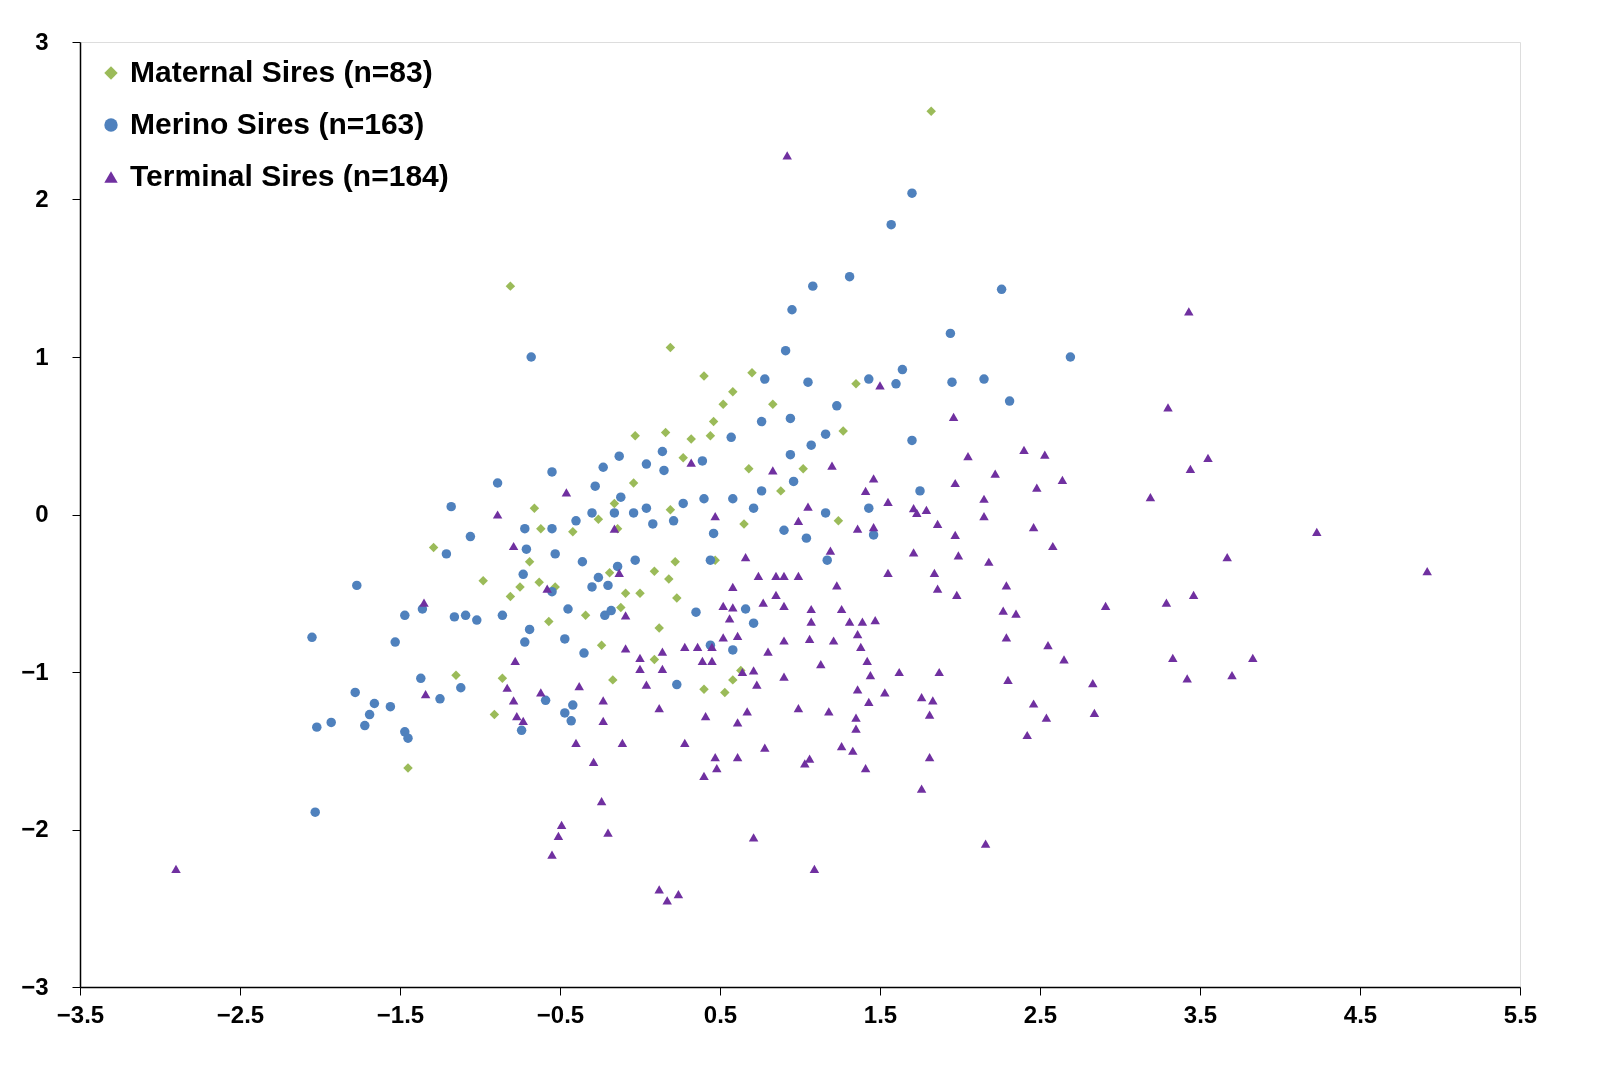 The image size is (1600, 1078). What do you see at coordinates (1200, 1014) in the screenshot?
I see `x-tick-label: 3.5` at bounding box center [1200, 1014].